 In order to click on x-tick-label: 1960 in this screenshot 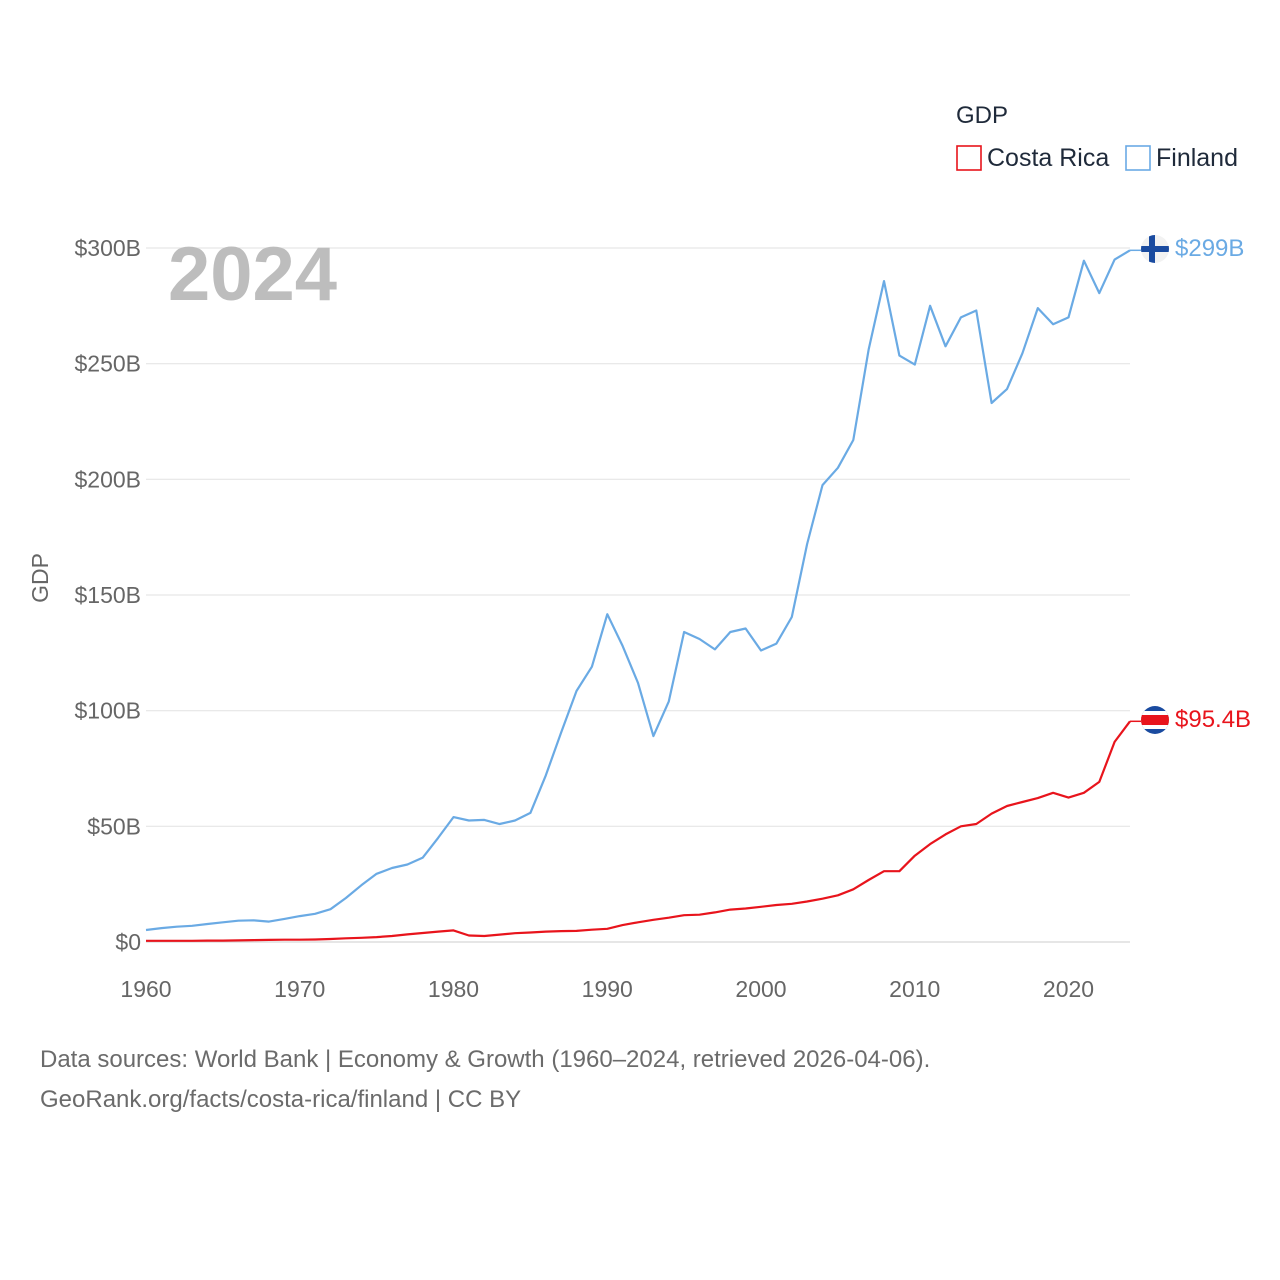, I will do `click(145, 989)`.